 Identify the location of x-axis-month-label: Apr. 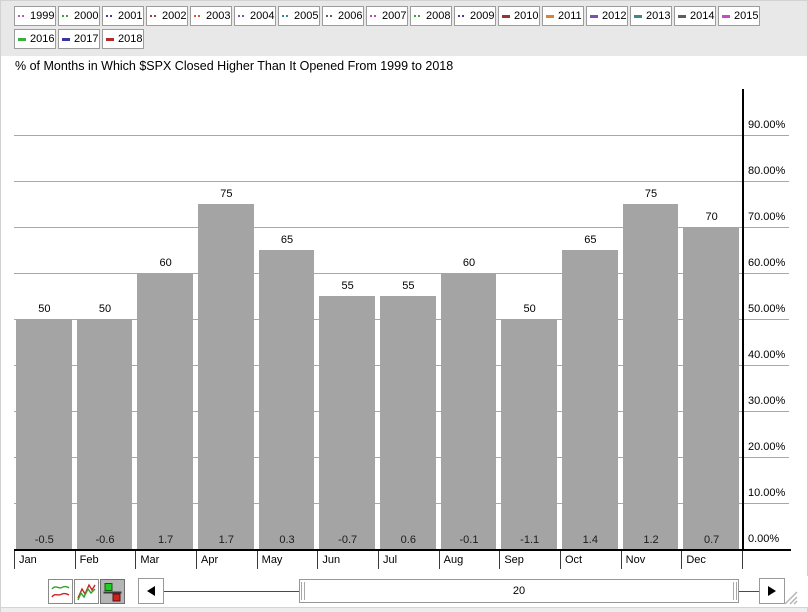
(210, 560).